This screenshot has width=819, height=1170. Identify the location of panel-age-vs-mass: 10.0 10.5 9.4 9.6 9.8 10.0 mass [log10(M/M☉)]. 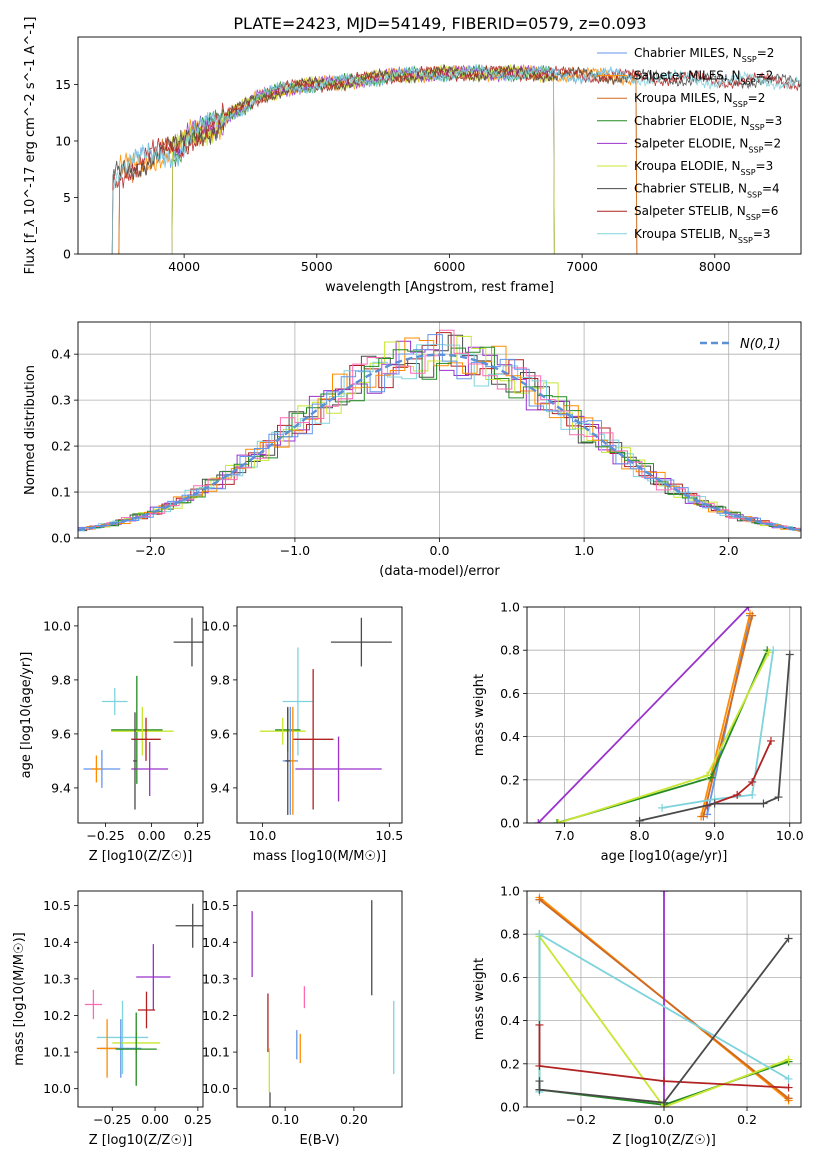
(302, 735).